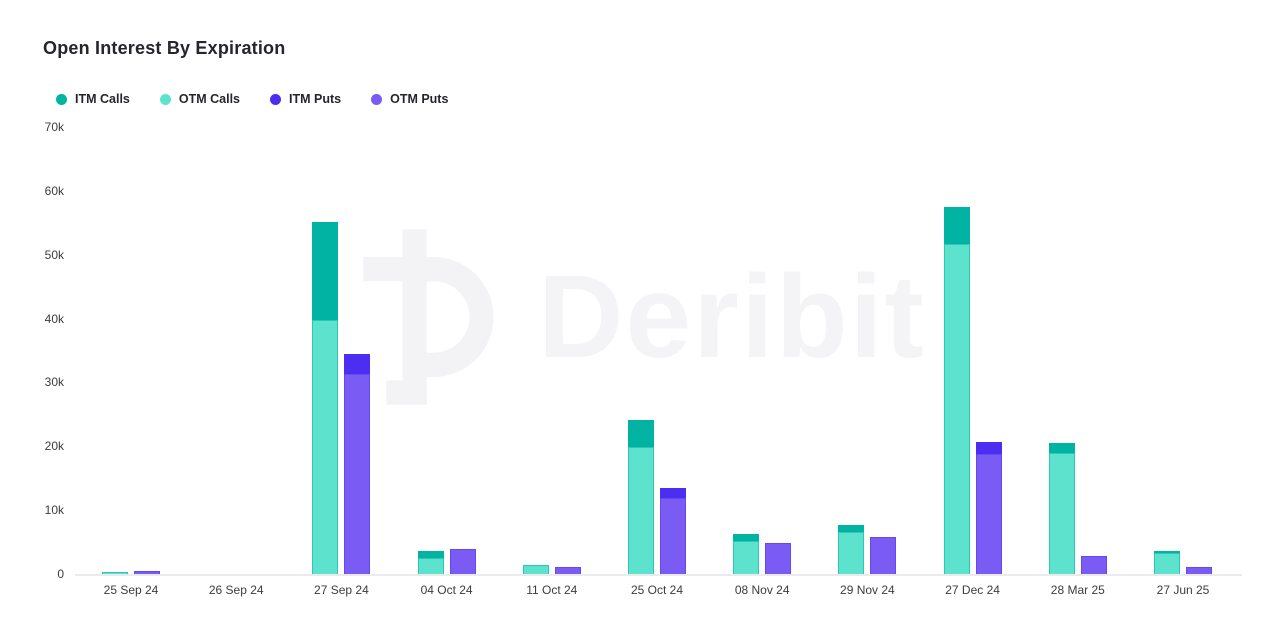 The height and width of the screenshot is (640, 1280). Describe the element at coordinates (54, 127) in the screenshot. I see `y-axis-tick-label: 70k` at that location.